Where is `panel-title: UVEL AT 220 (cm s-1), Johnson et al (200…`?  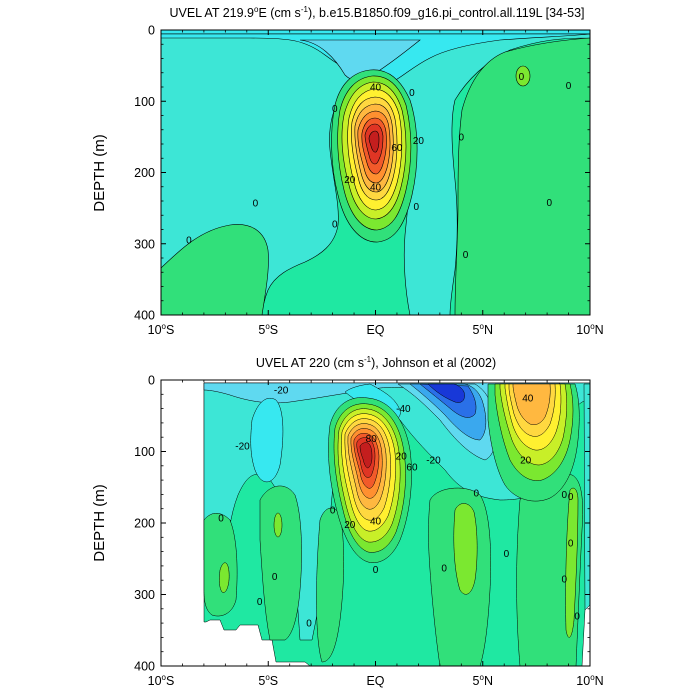
panel-title: UVEL AT 220 (cm s-1), Johnson et al (200… is located at coordinates (376, 362).